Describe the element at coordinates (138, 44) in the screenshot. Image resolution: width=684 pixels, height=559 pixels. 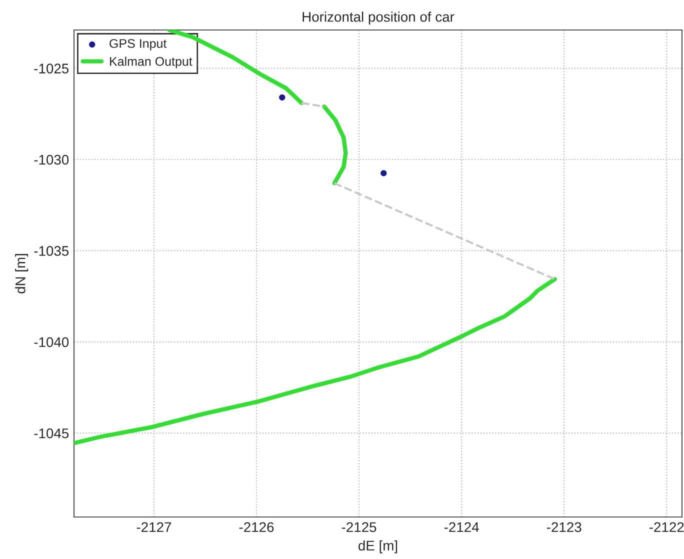
I see `legend-label: GPS Input` at that location.